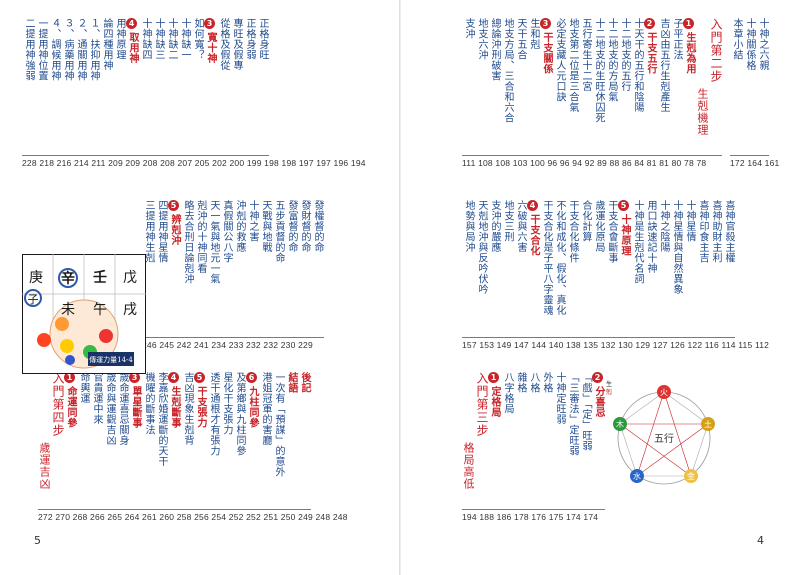 The width and height of the screenshot is (800, 575). What do you see at coordinates (54, 49) in the screenshot?
I see `toc-entry: ４、調候用神` at bounding box center [54, 49].